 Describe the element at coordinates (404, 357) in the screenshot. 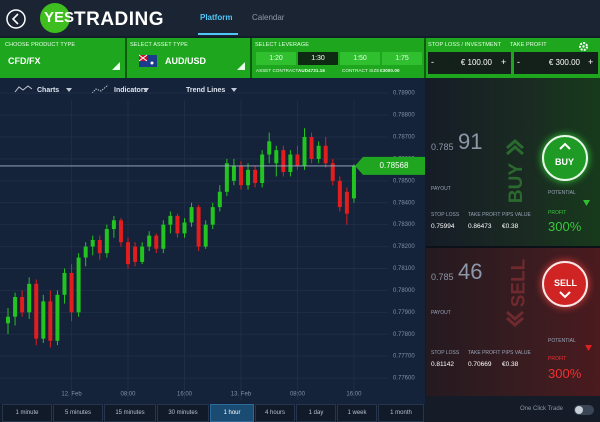

I see `y-tick-label: 0.77700` at that location.